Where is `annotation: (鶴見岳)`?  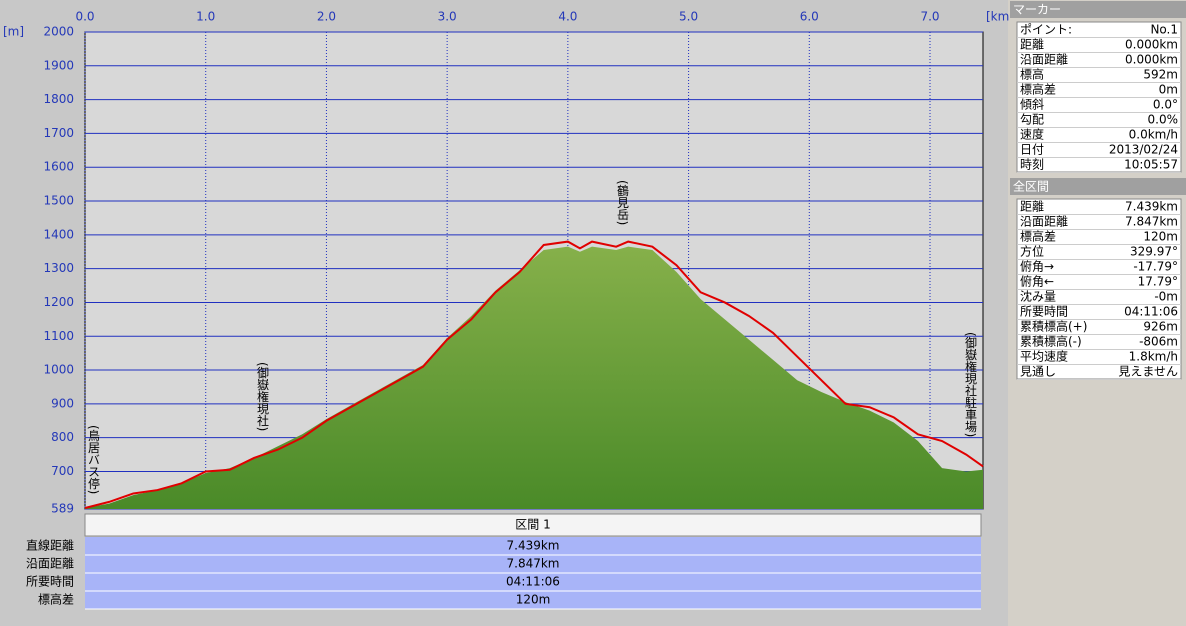
annotation: (鶴見岳) is located at coordinates (623, 202).